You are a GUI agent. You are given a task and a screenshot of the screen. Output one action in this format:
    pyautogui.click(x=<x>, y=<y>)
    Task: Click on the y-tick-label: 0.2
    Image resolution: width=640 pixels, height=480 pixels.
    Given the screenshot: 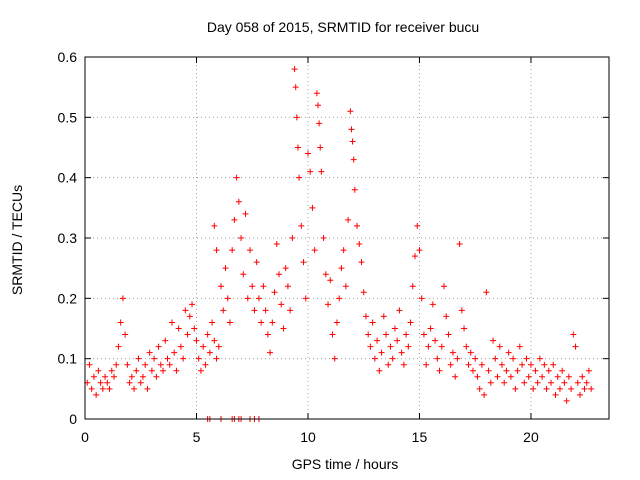 What is the action you would take?
    pyautogui.click(x=68, y=298)
    